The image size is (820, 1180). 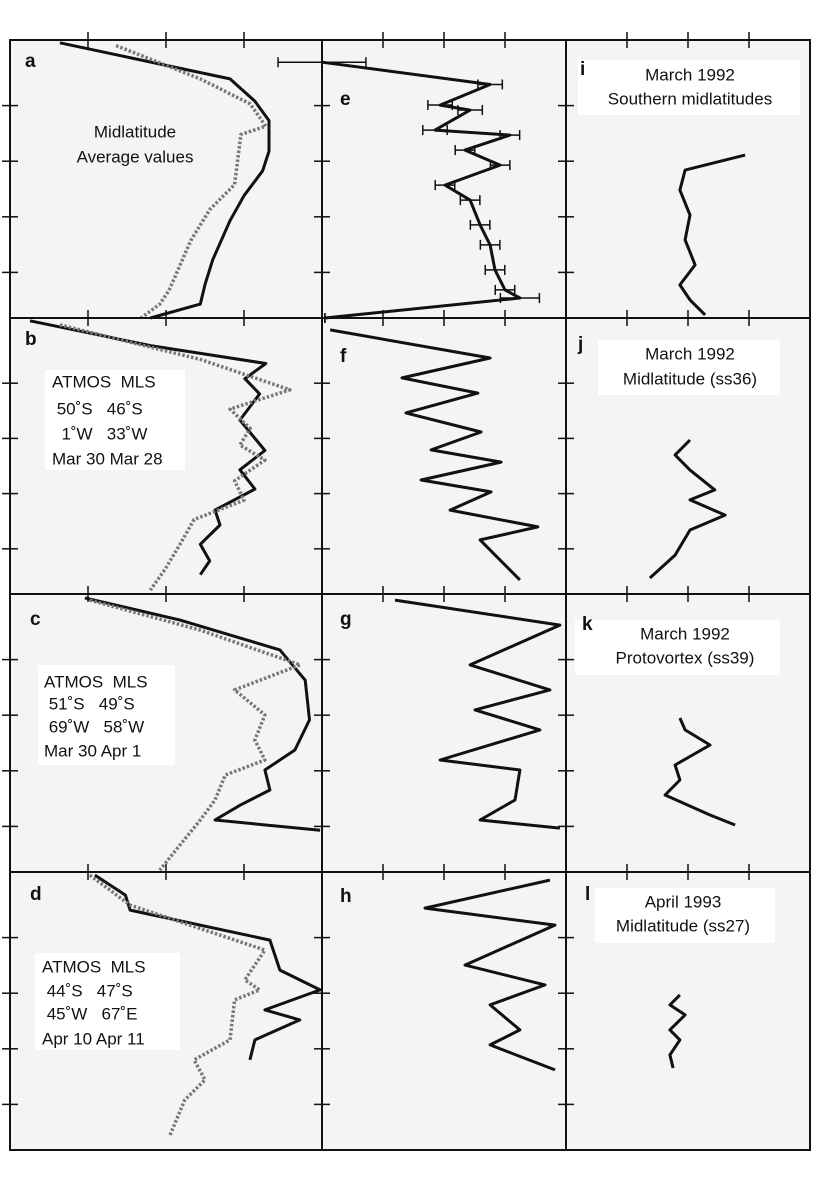 What do you see at coordinates (92, 750) in the screenshot?
I see `note-text: Mar 30 Apr 1` at bounding box center [92, 750].